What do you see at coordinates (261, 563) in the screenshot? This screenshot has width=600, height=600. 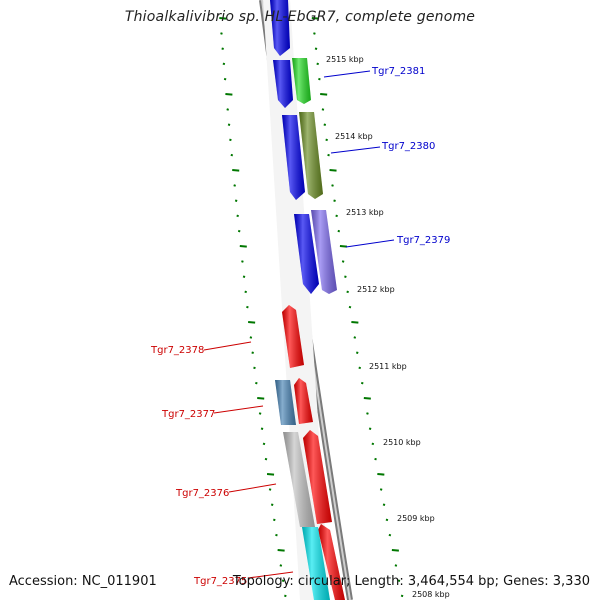 I see `gene-Tgr7_2375: Tgr7_2375` at bounding box center [261, 563].